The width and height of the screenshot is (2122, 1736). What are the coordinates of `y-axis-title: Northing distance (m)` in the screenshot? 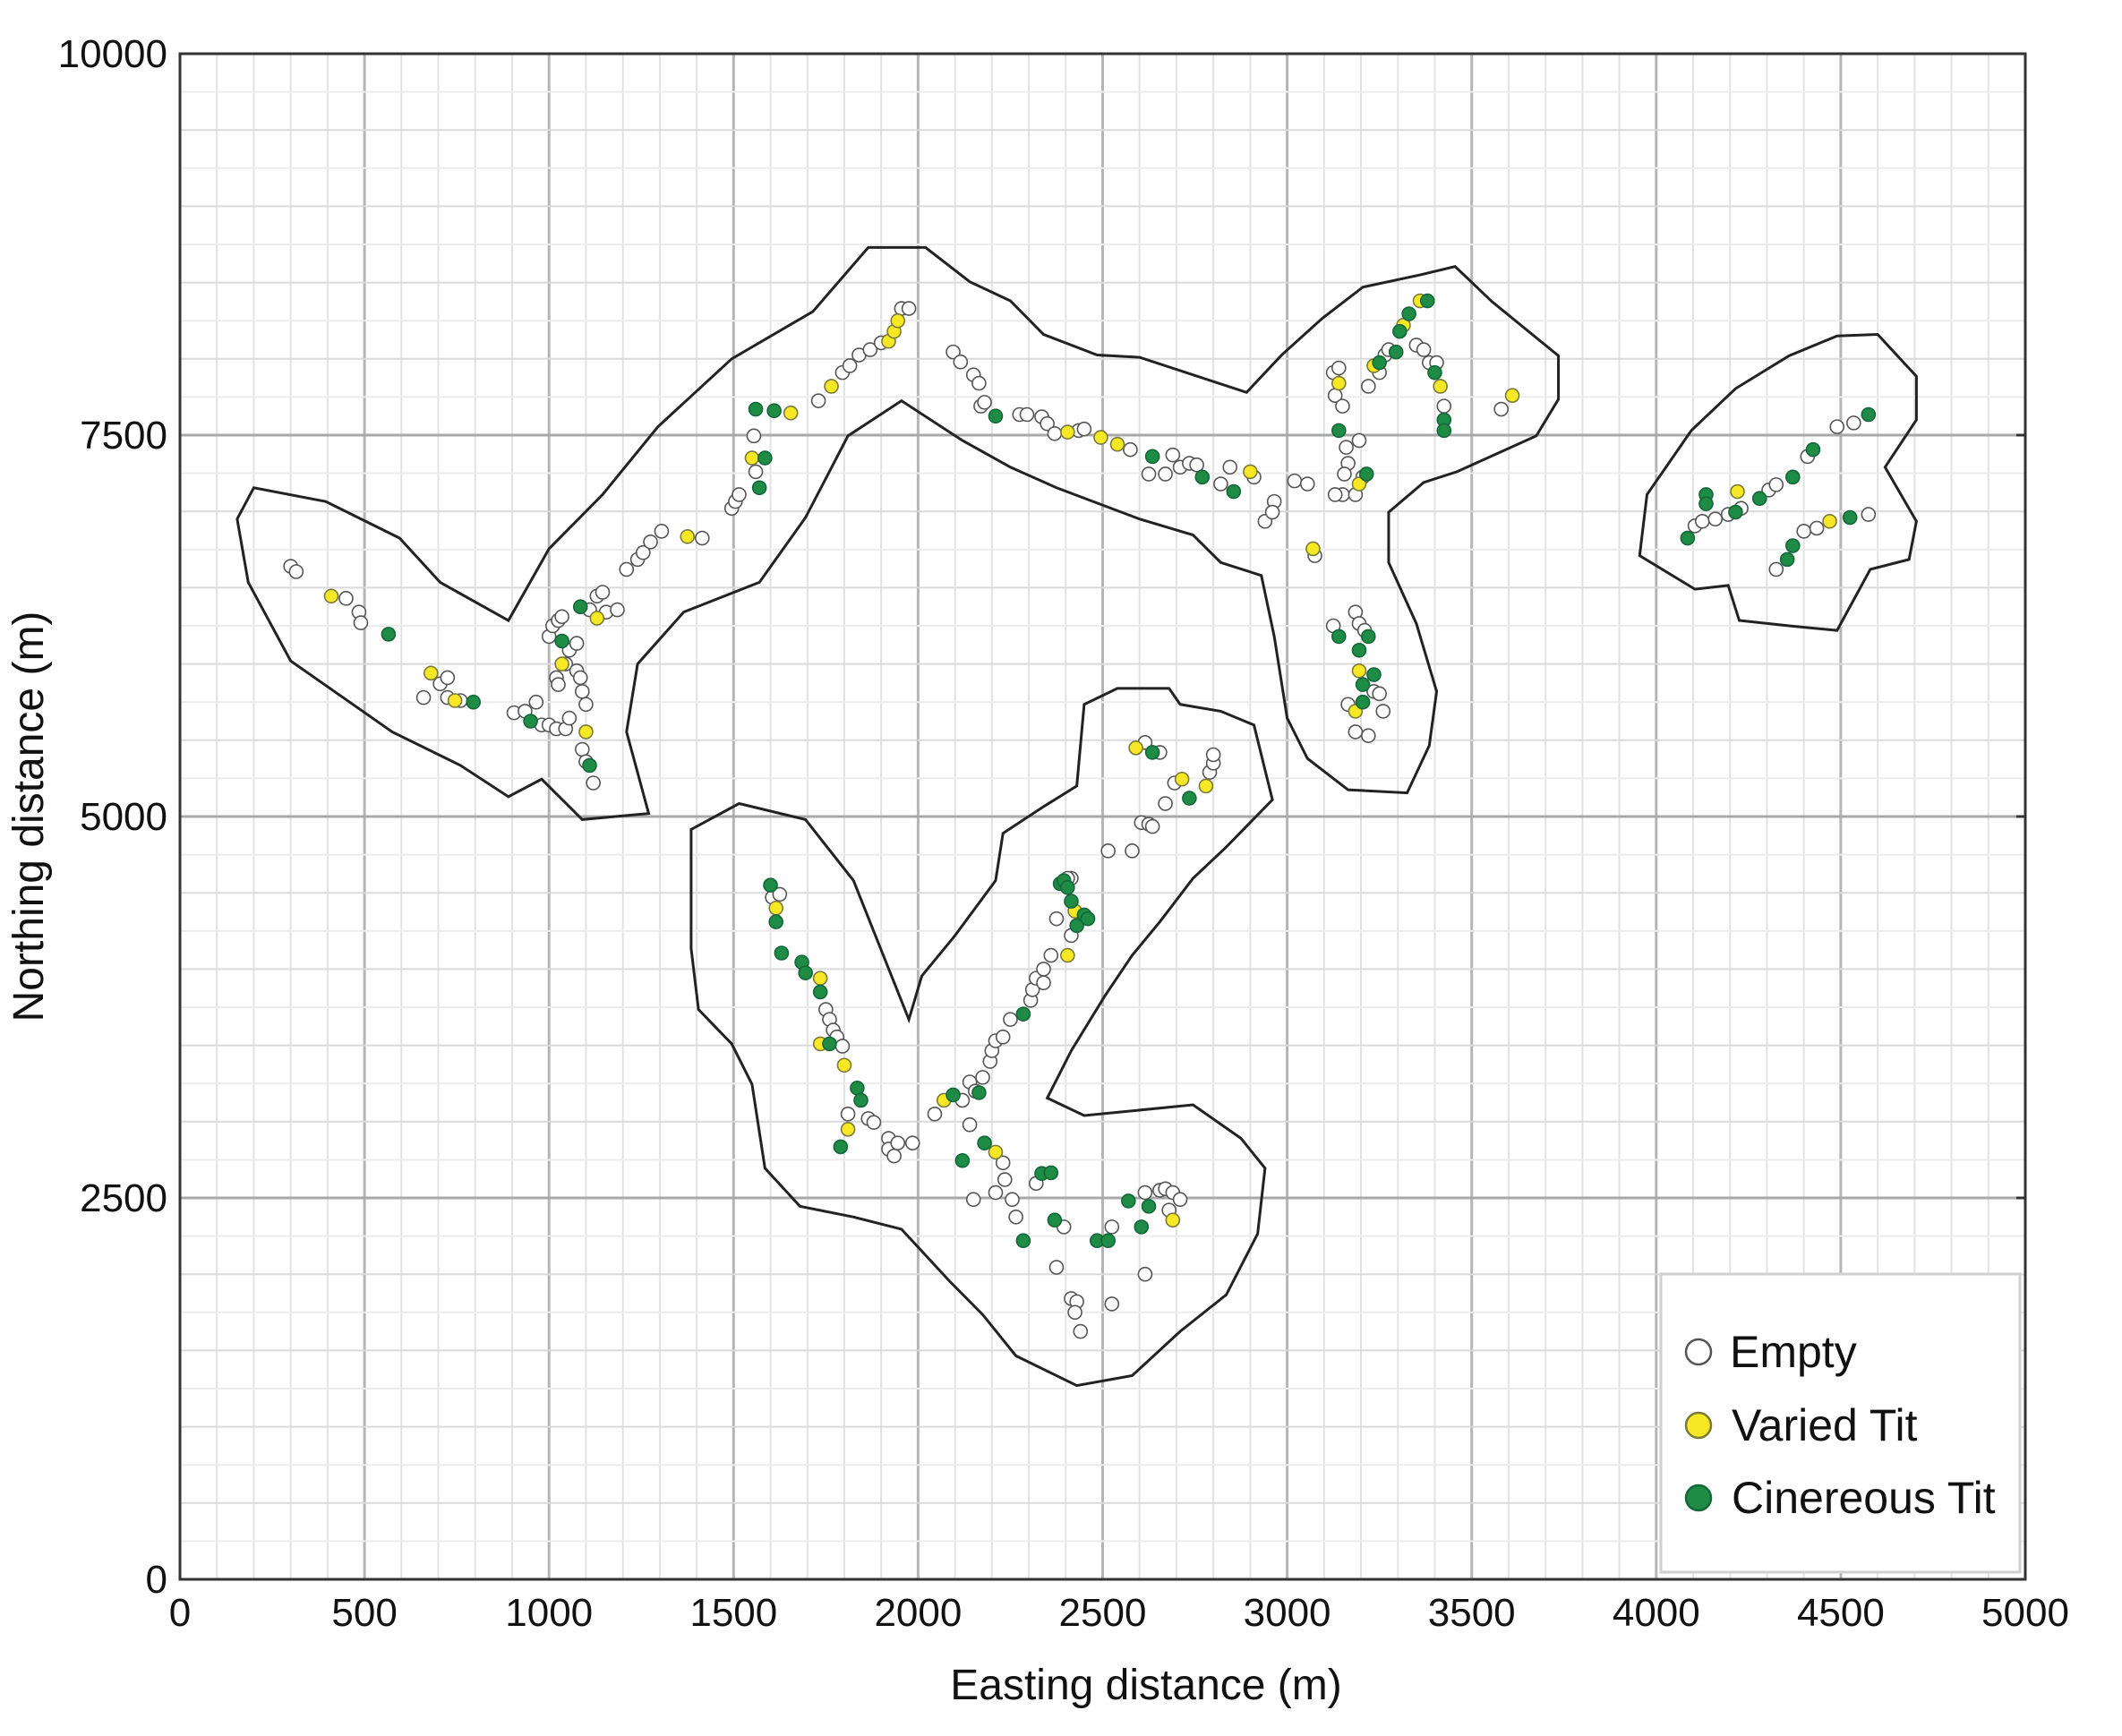 It's located at (29, 816).